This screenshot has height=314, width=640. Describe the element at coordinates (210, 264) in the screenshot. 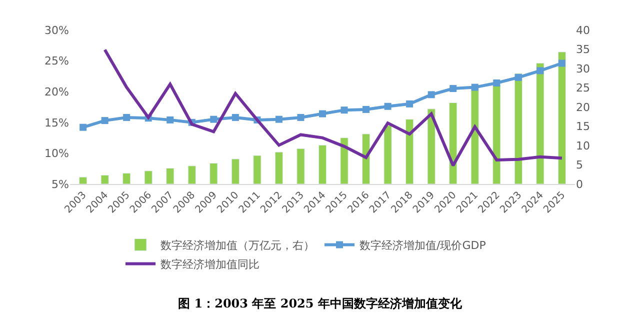

I see `legend-label: 数字经济增加值同比` at that location.